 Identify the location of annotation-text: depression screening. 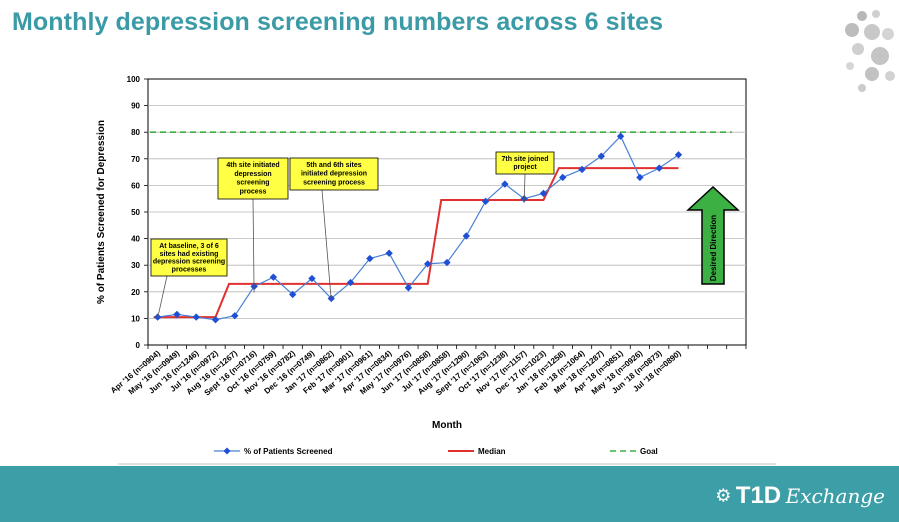
(189, 262).